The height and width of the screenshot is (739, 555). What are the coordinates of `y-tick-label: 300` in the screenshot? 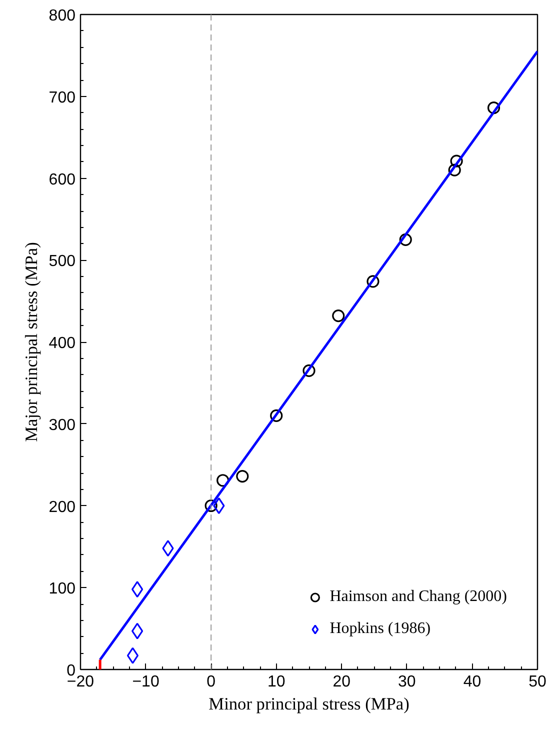 It's located at (62, 425).